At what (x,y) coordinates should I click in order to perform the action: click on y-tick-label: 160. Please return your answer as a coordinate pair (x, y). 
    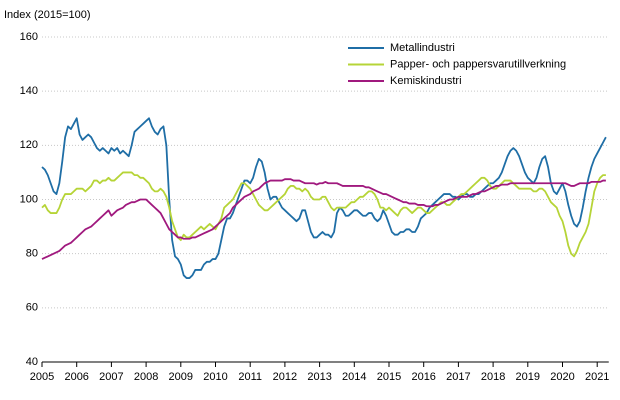
    Looking at the image, I should click on (29, 37).